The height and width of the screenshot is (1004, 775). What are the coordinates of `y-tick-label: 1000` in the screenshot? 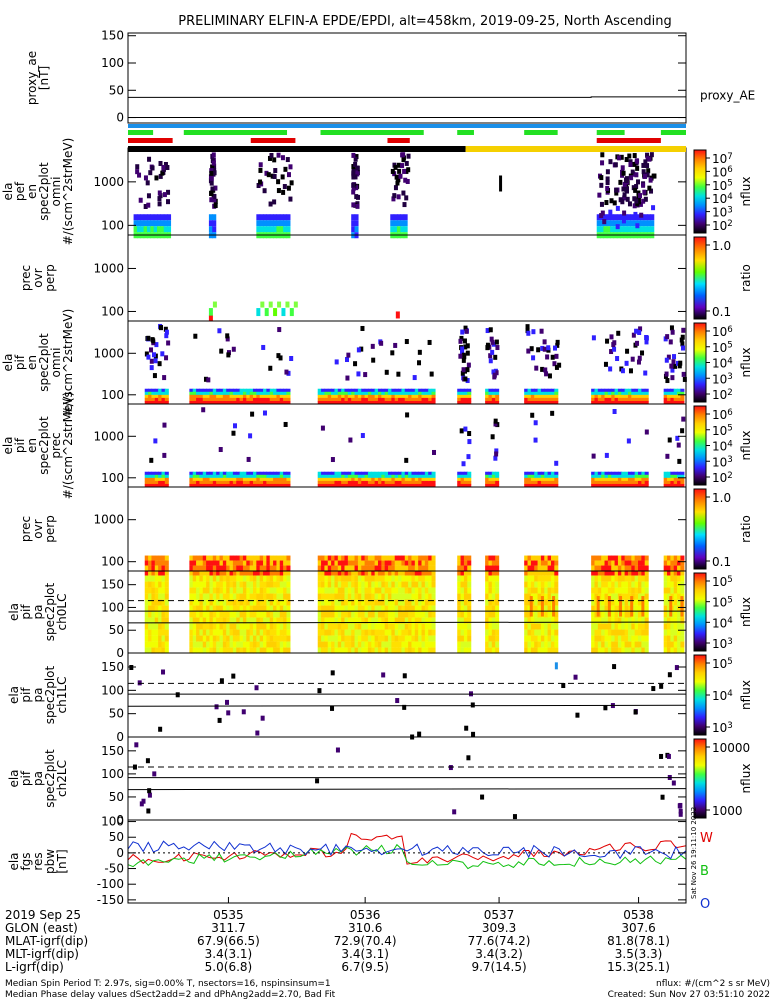 It's located at (108, 353).